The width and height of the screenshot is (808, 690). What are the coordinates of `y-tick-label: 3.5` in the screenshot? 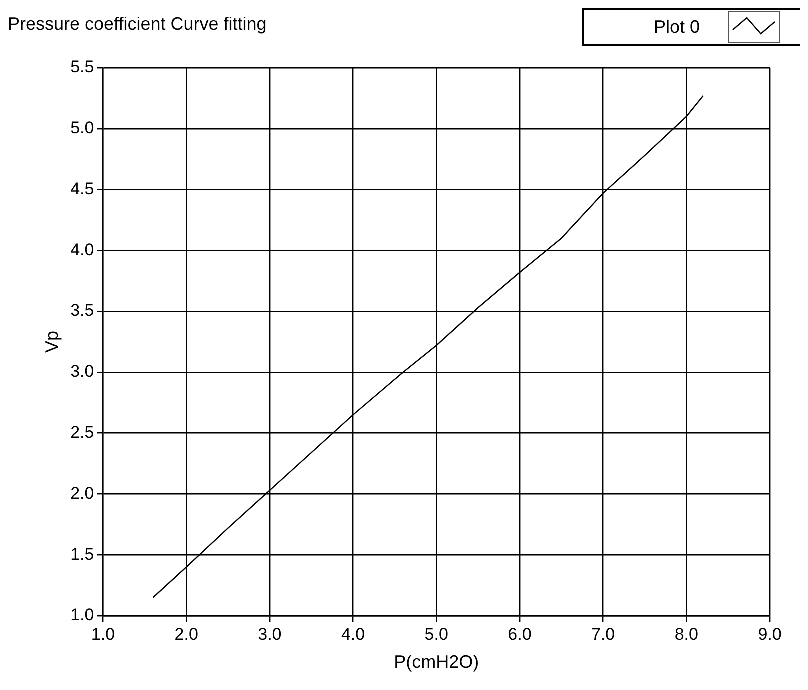 It's located at (82, 310).